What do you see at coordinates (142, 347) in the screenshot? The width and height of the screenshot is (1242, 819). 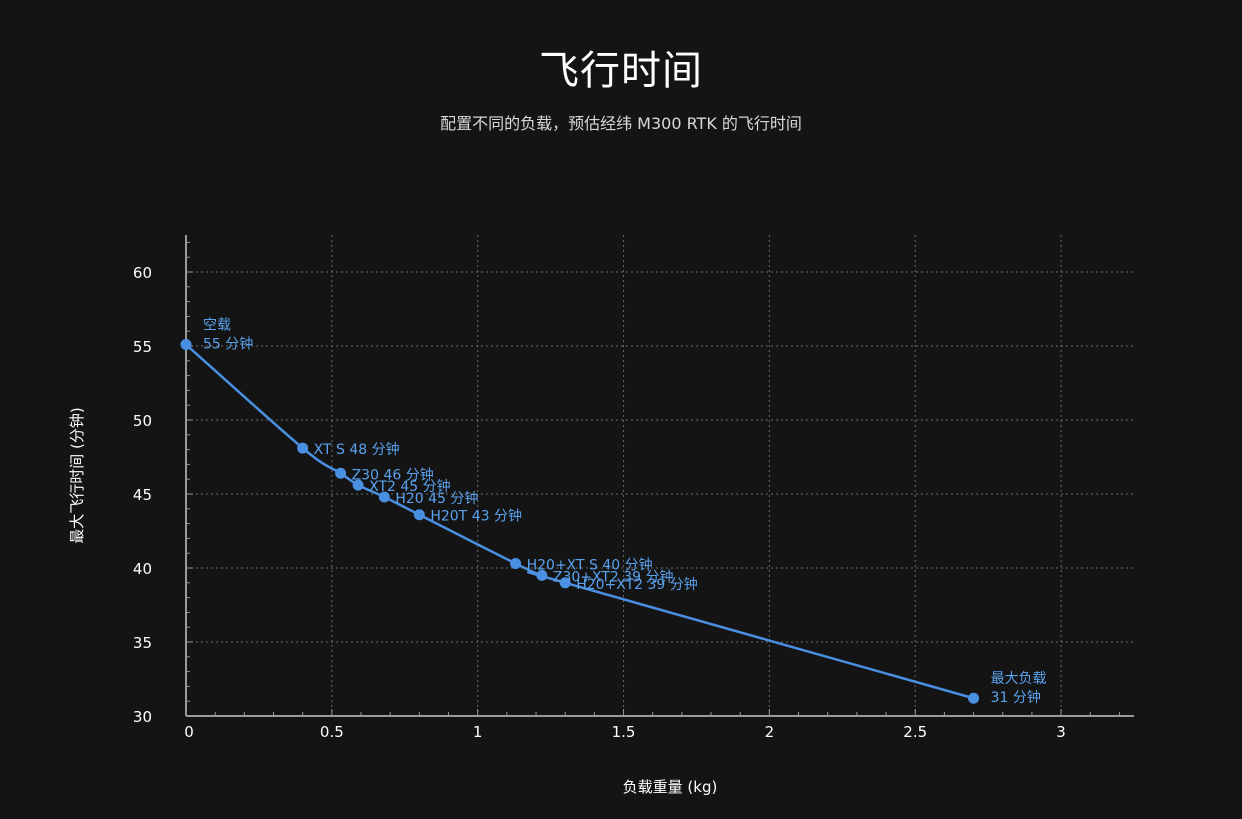 I see `y-tick-label: 55` at bounding box center [142, 347].